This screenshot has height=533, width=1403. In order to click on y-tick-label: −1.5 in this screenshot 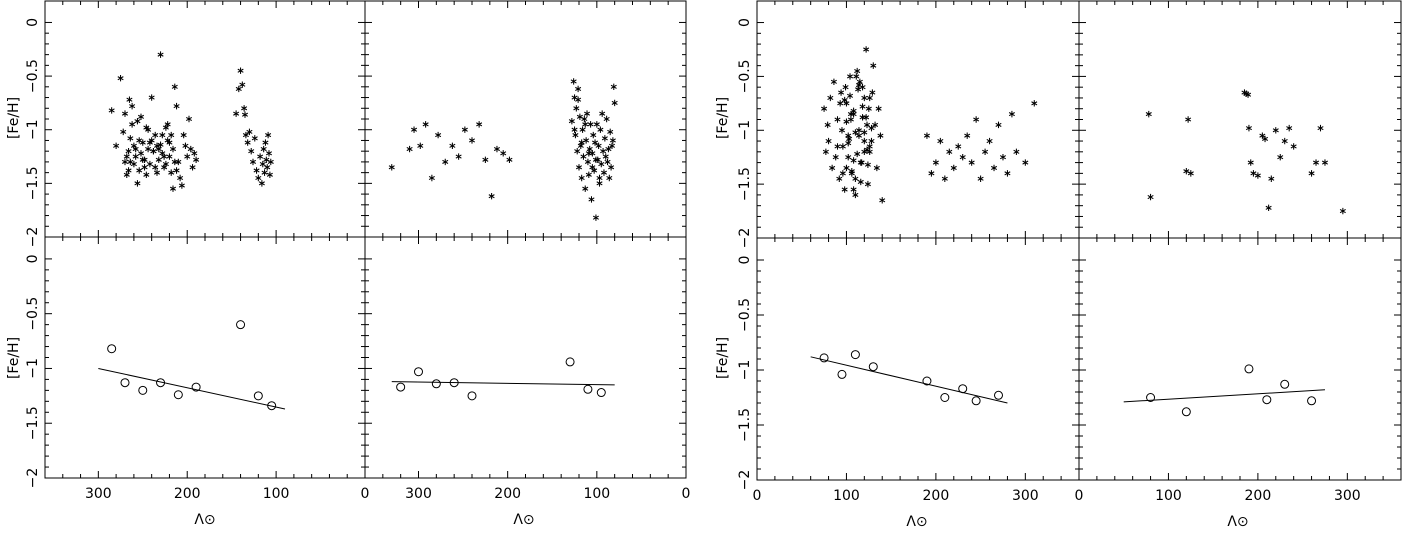, I will do `click(745, 184)`.